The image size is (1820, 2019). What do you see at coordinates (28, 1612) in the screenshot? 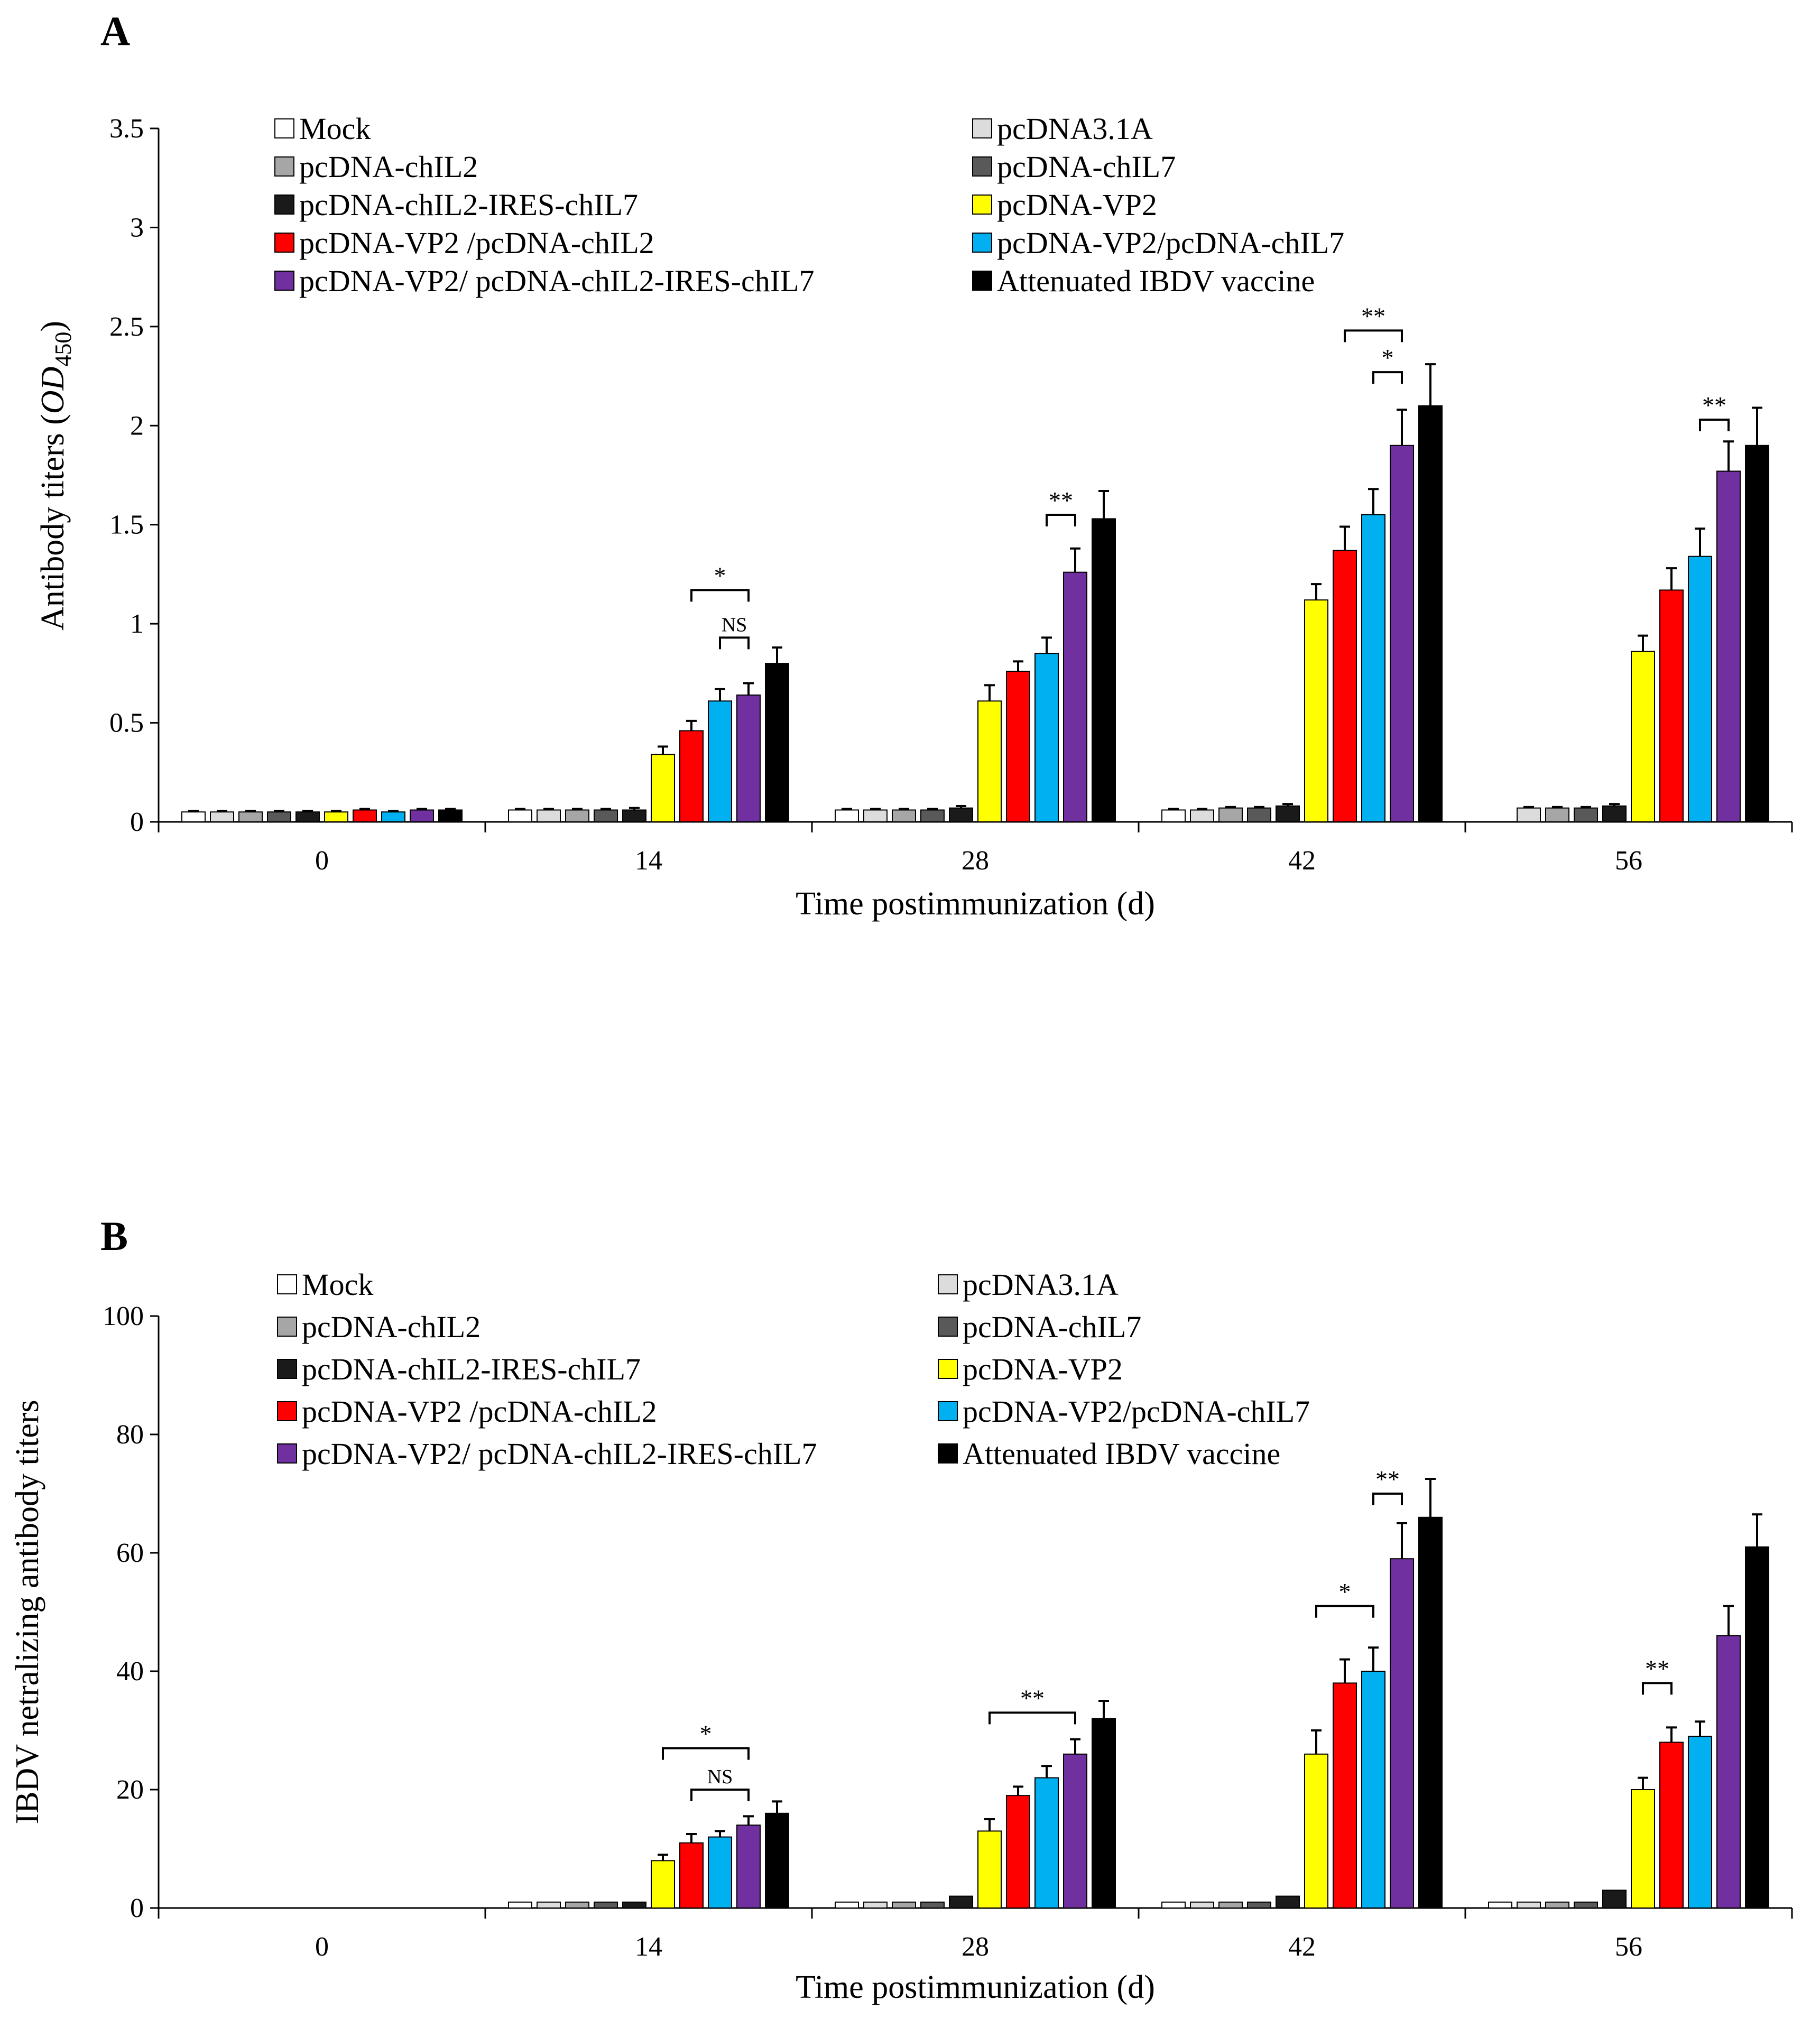
I see `y-axis-title: IBDV netralizing antibody titers` at bounding box center [28, 1612].